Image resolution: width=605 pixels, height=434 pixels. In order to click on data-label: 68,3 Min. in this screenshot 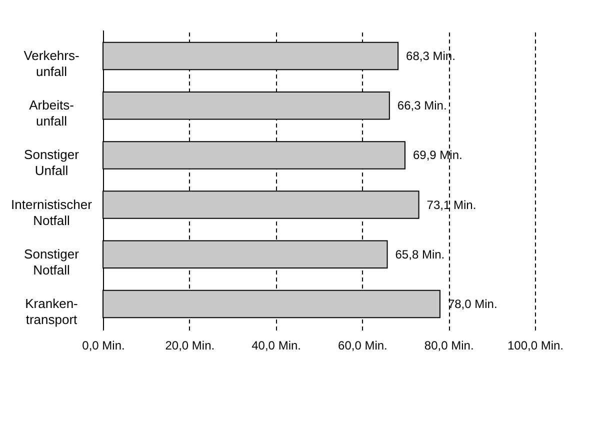, I will do `click(431, 56)`.